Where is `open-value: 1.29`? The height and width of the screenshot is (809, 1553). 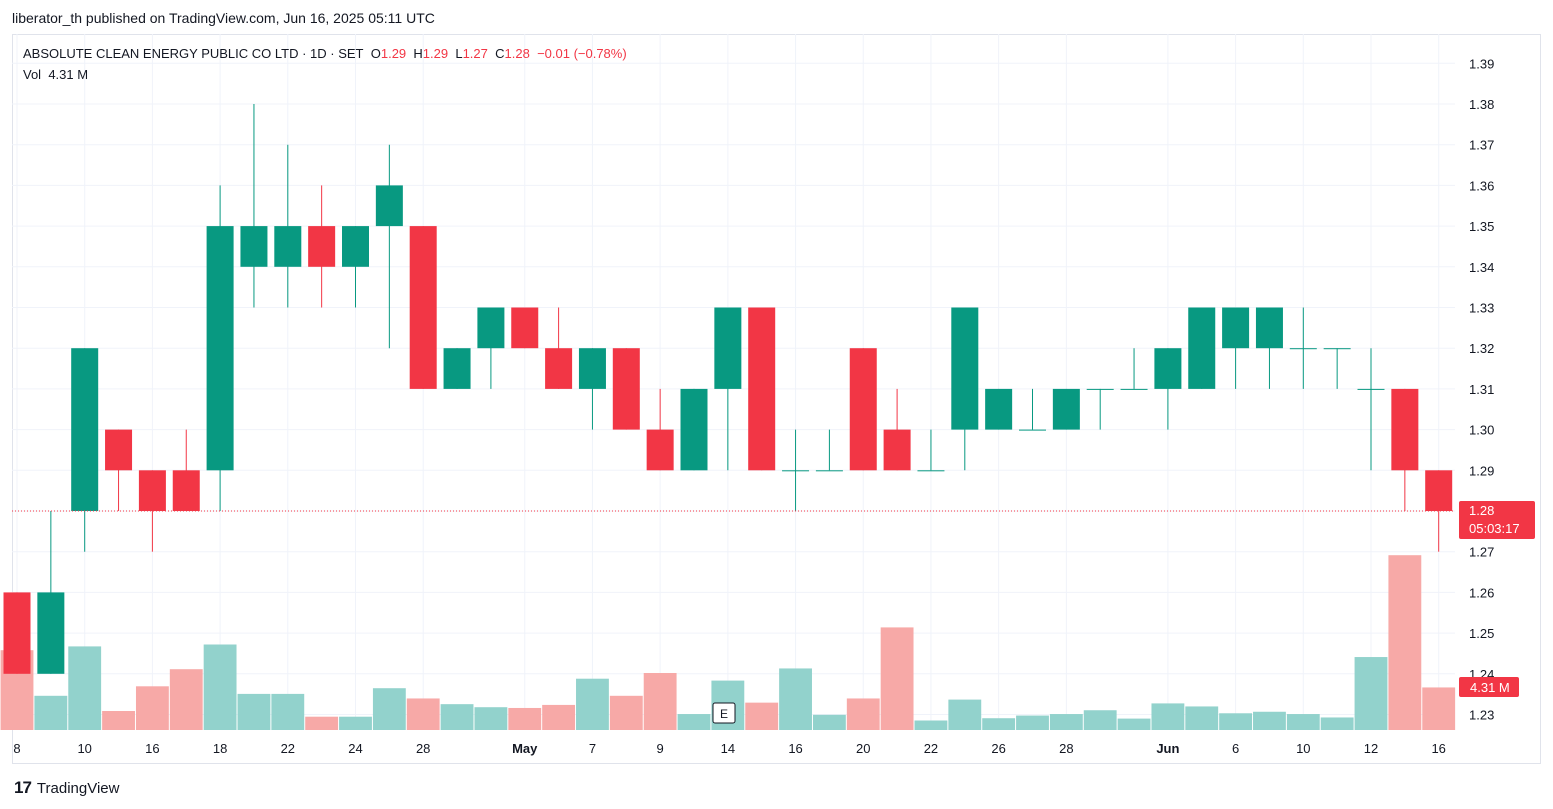
open-value: 1.29 is located at coordinates (393, 53).